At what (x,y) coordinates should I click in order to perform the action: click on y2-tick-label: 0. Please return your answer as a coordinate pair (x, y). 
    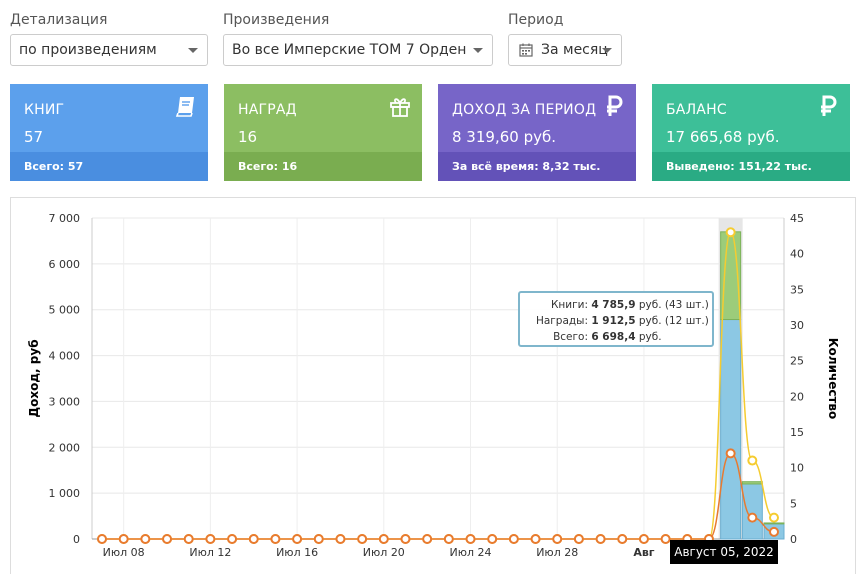
    Looking at the image, I should click on (793, 539).